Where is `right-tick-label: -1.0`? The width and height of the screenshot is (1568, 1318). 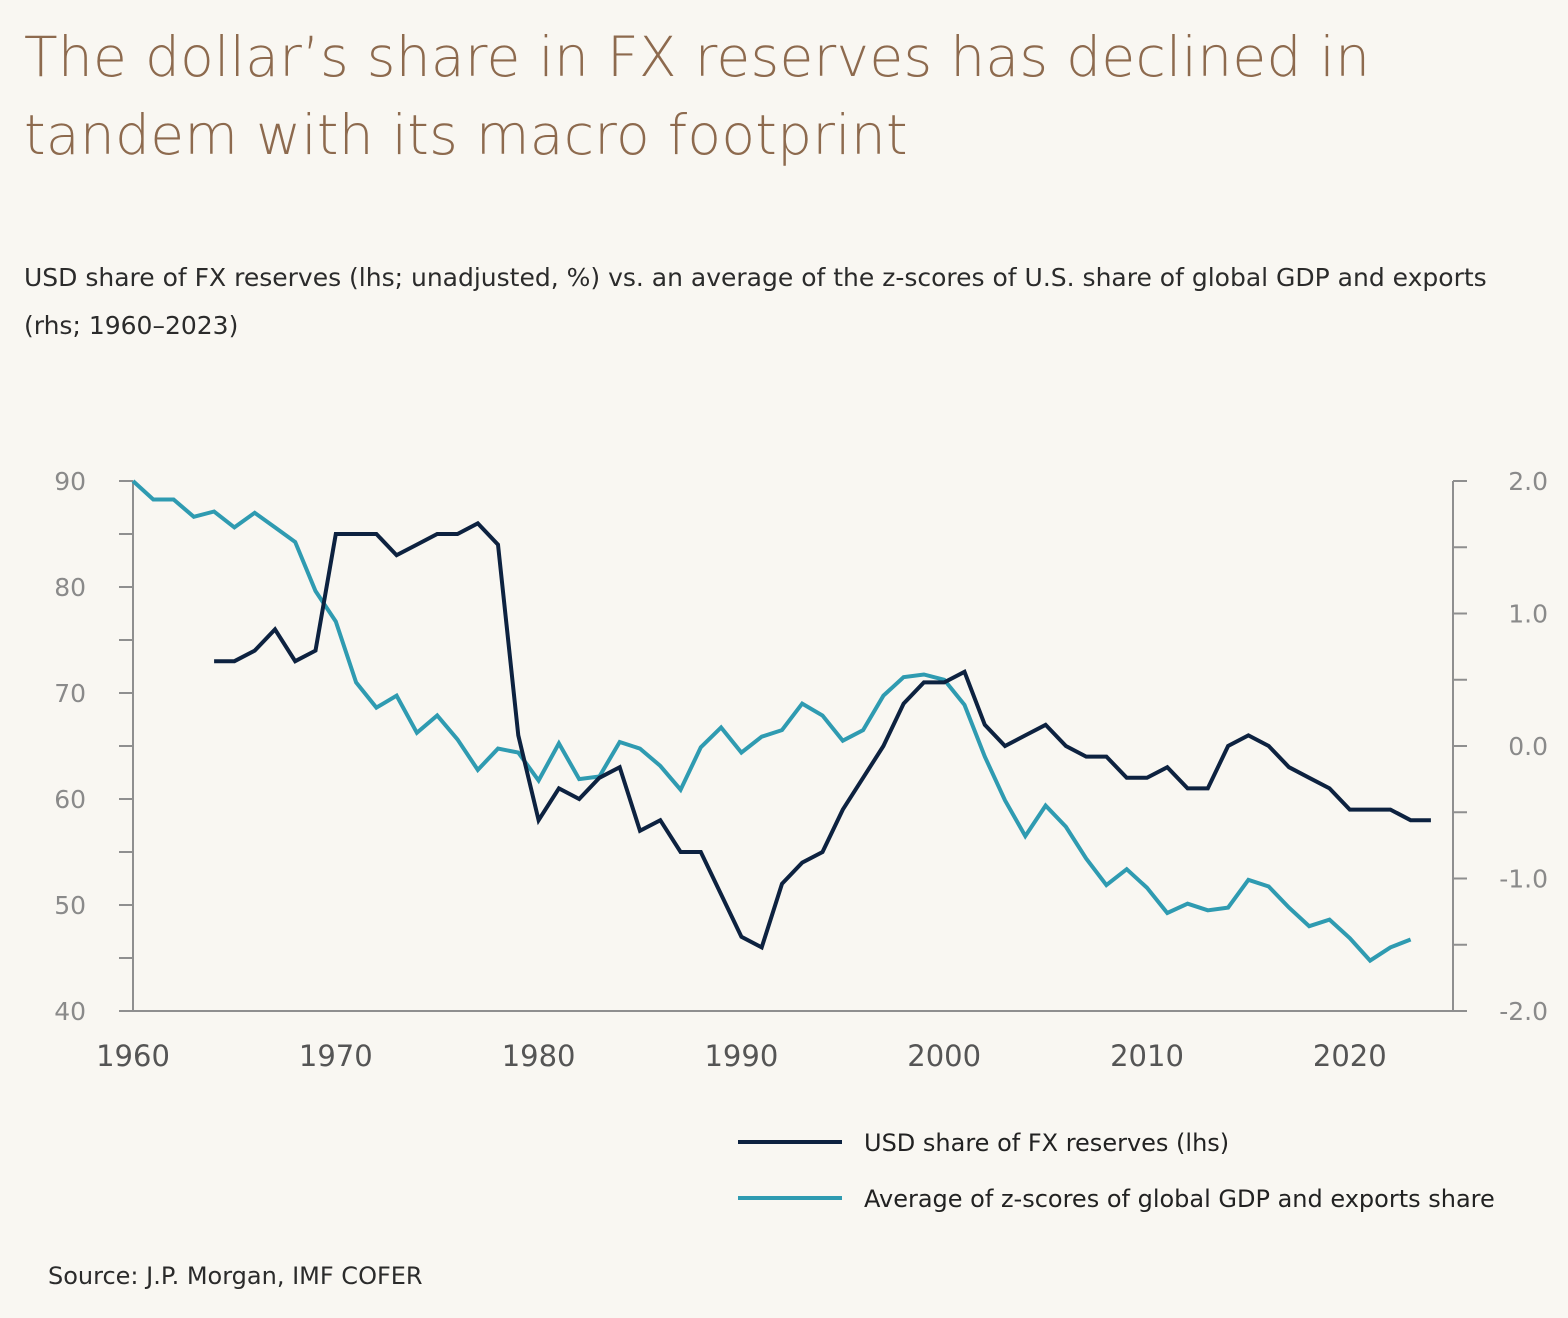
right-tick-label: -1.0 is located at coordinates (1523, 879).